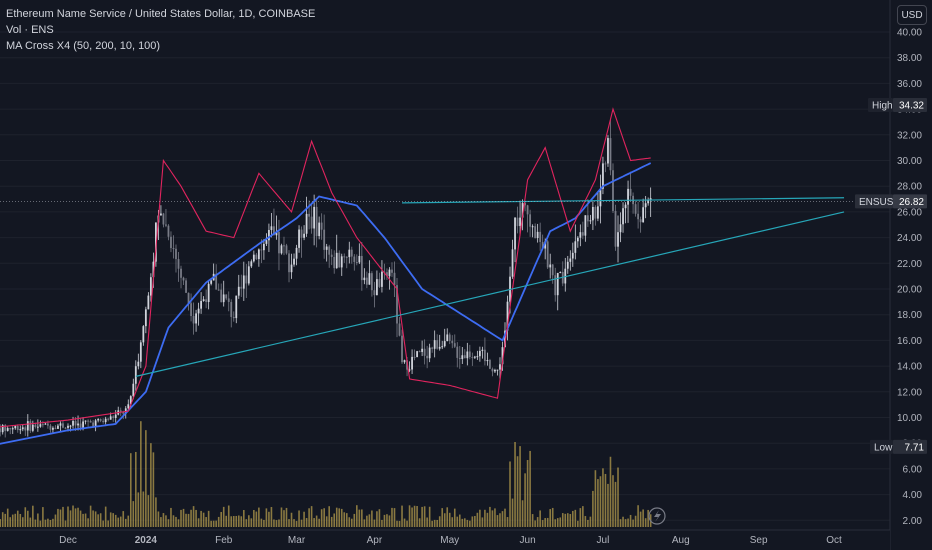 The height and width of the screenshot is (550, 932). Describe the element at coordinates (909, 418) in the screenshot. I see `y-tick-label: 10.00` at that location.